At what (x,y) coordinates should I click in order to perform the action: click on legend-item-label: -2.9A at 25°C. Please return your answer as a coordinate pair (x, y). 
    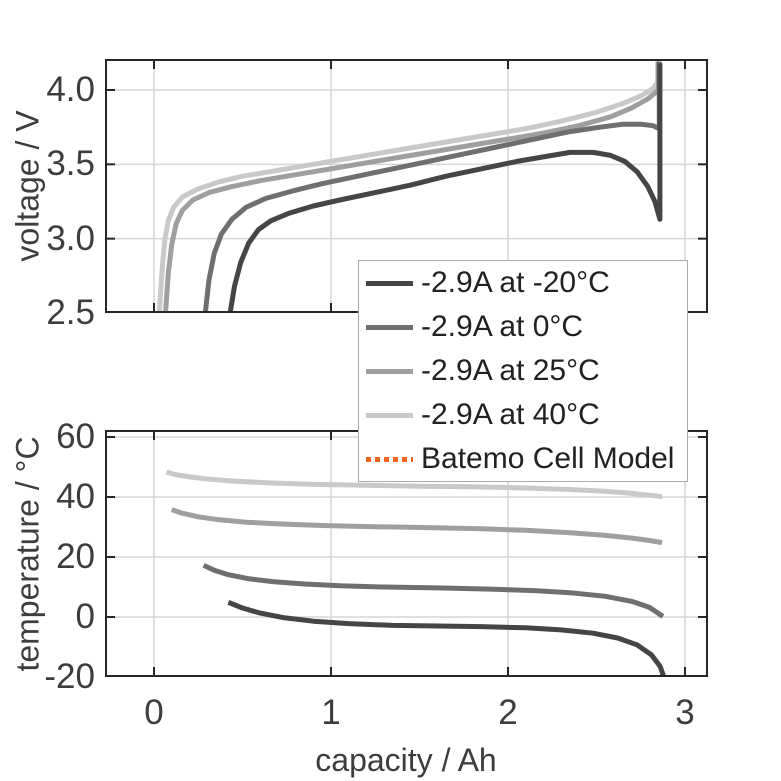
    Looking at the image, I should click on (510, 370).